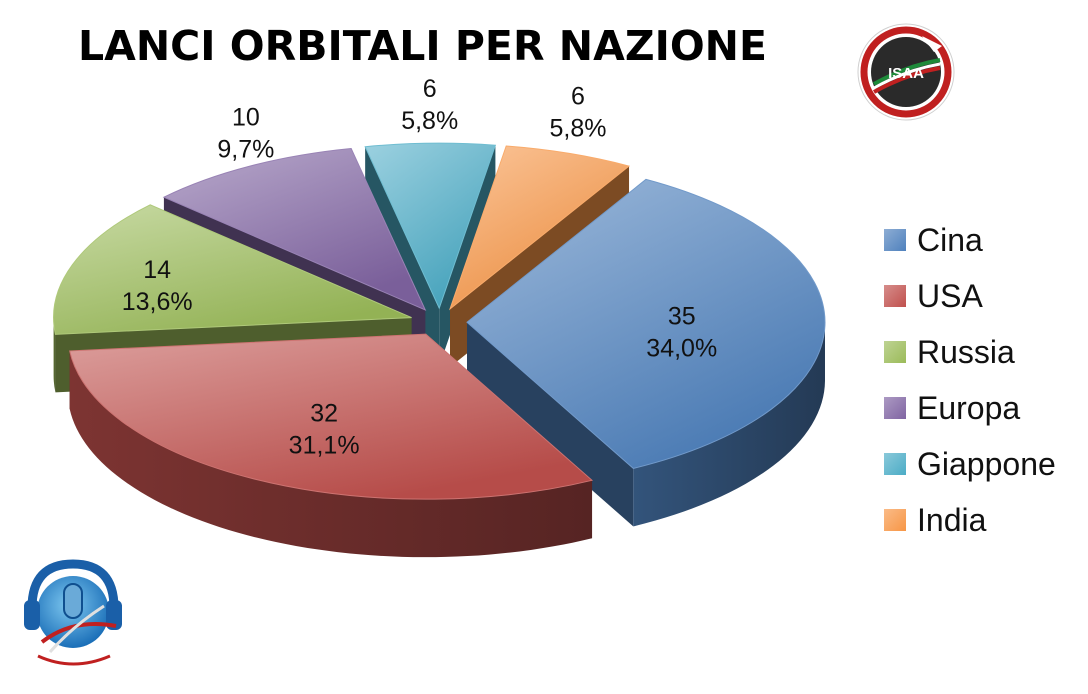  What do you see at coordinates (950, 296) in the screenshot?
I see `legend-label: USA` at bounding box center [950, 296].